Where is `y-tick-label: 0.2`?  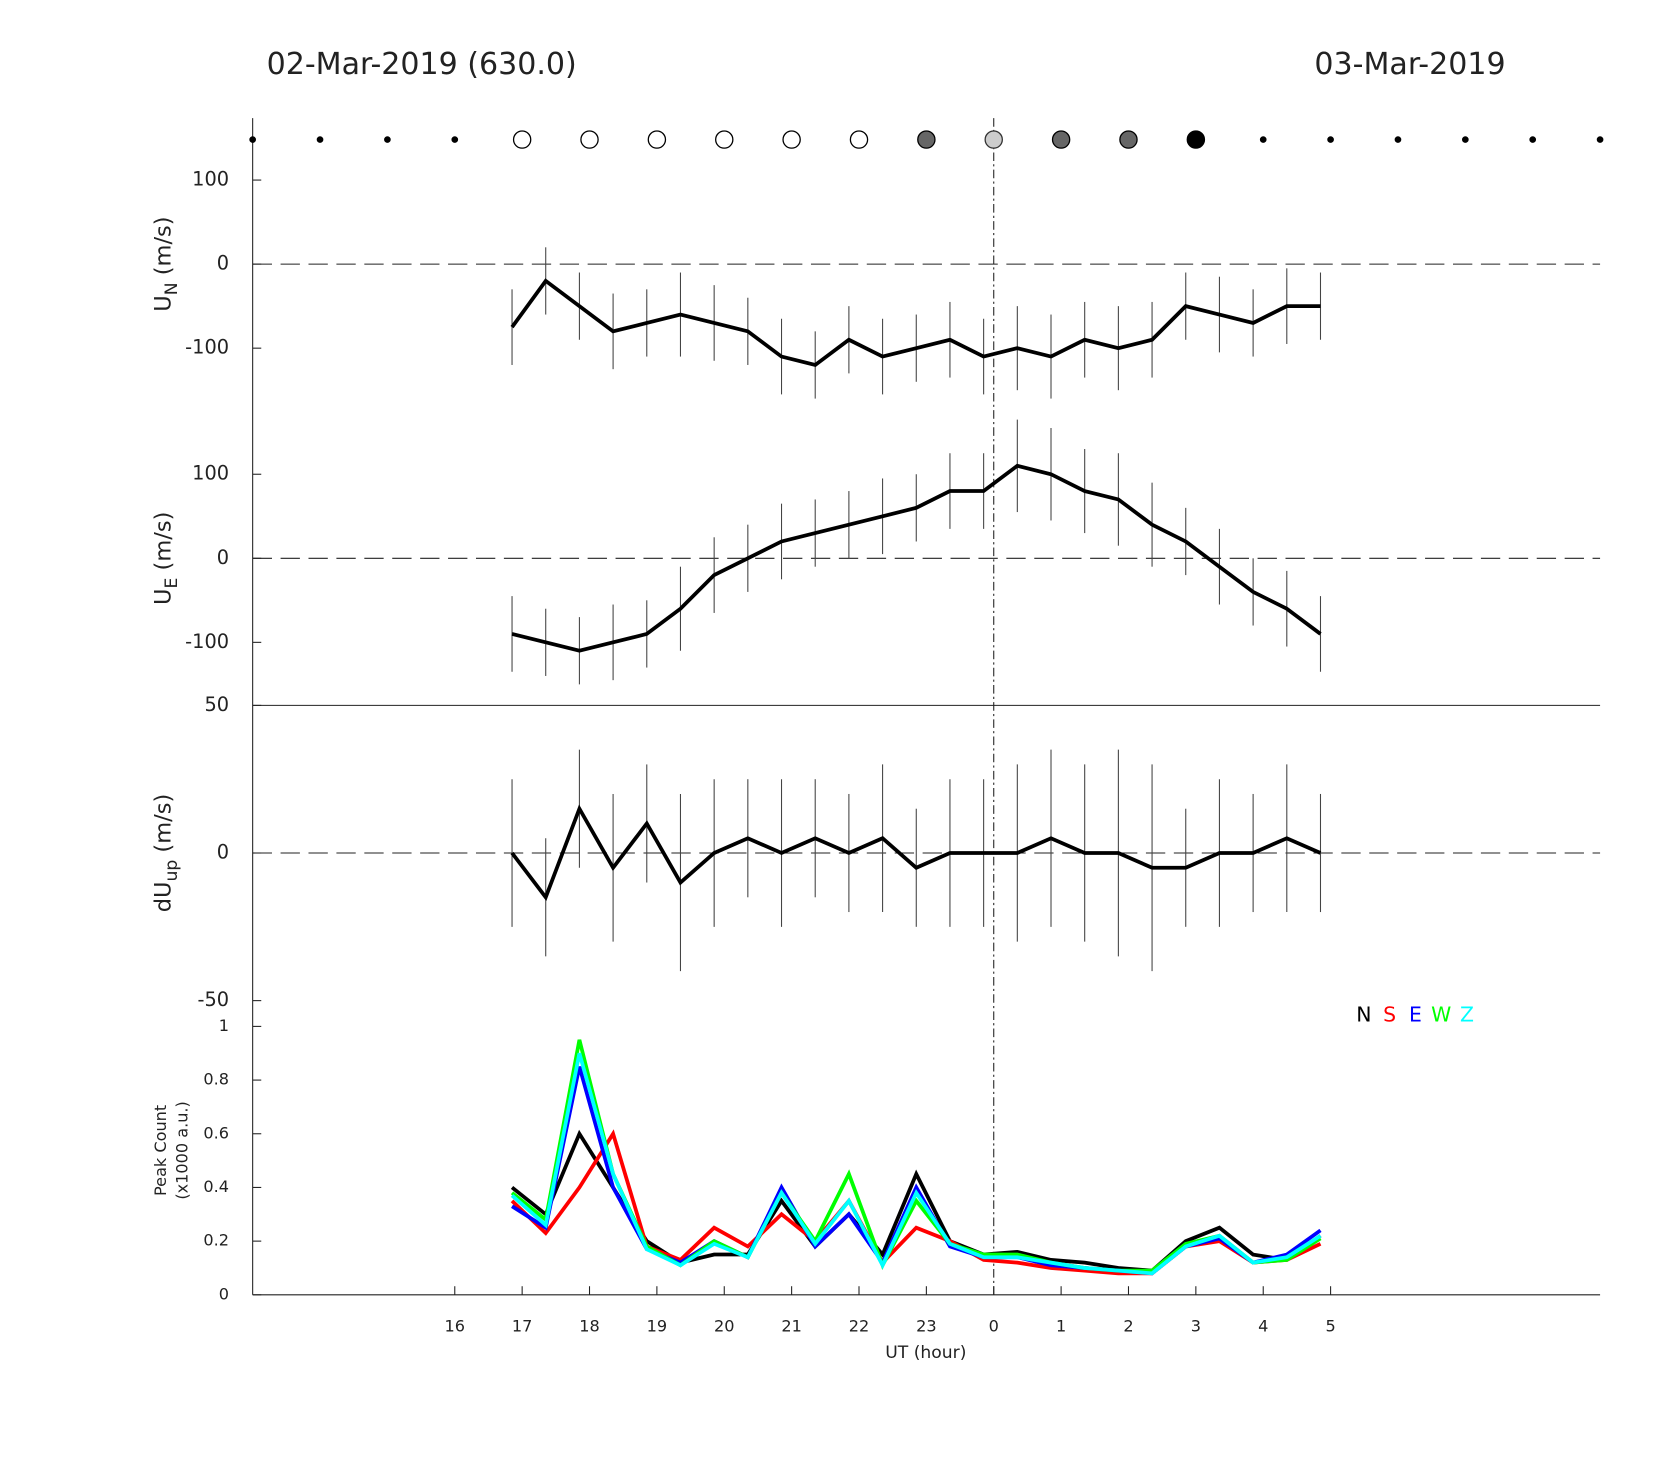
y-tick-label: 0.2 is located at coordinates (216, 1240).